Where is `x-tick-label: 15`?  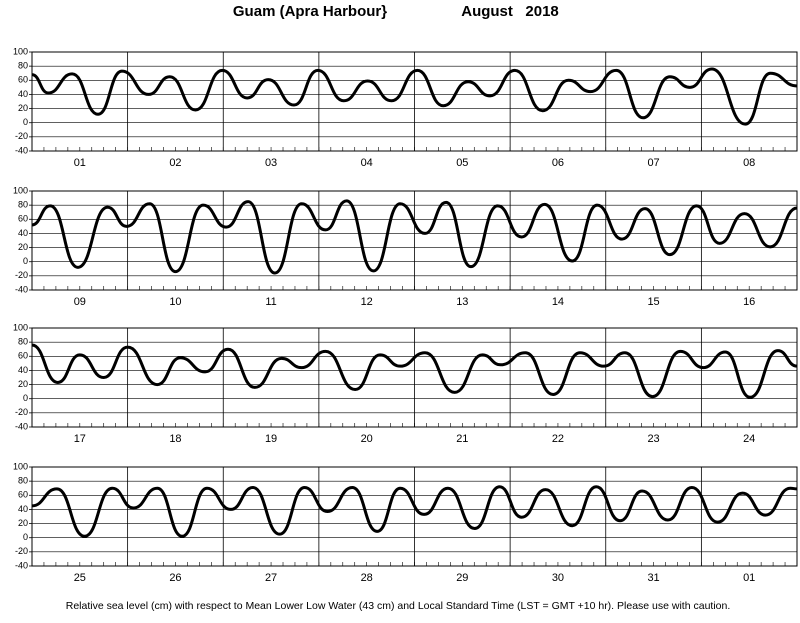 x-tick-label: 15 is located at coordinates (653, 302).